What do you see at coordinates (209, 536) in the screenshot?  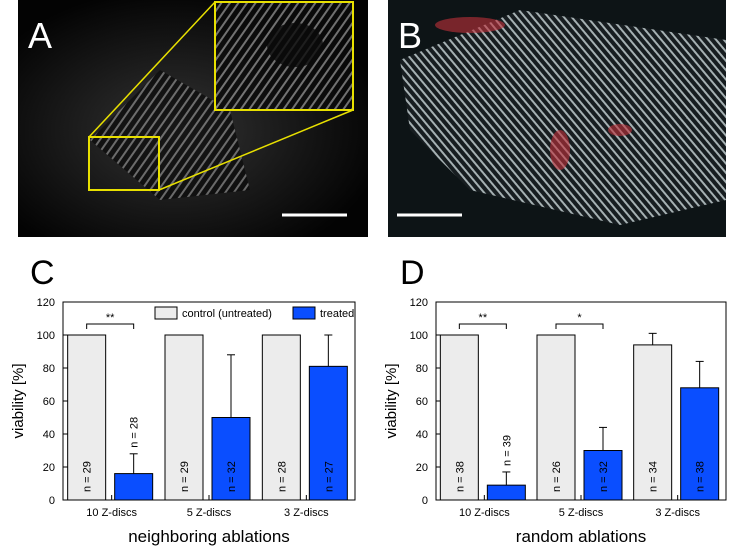 I see `x-axis-label: neighboring ablations` at bounding box center [209, 536].